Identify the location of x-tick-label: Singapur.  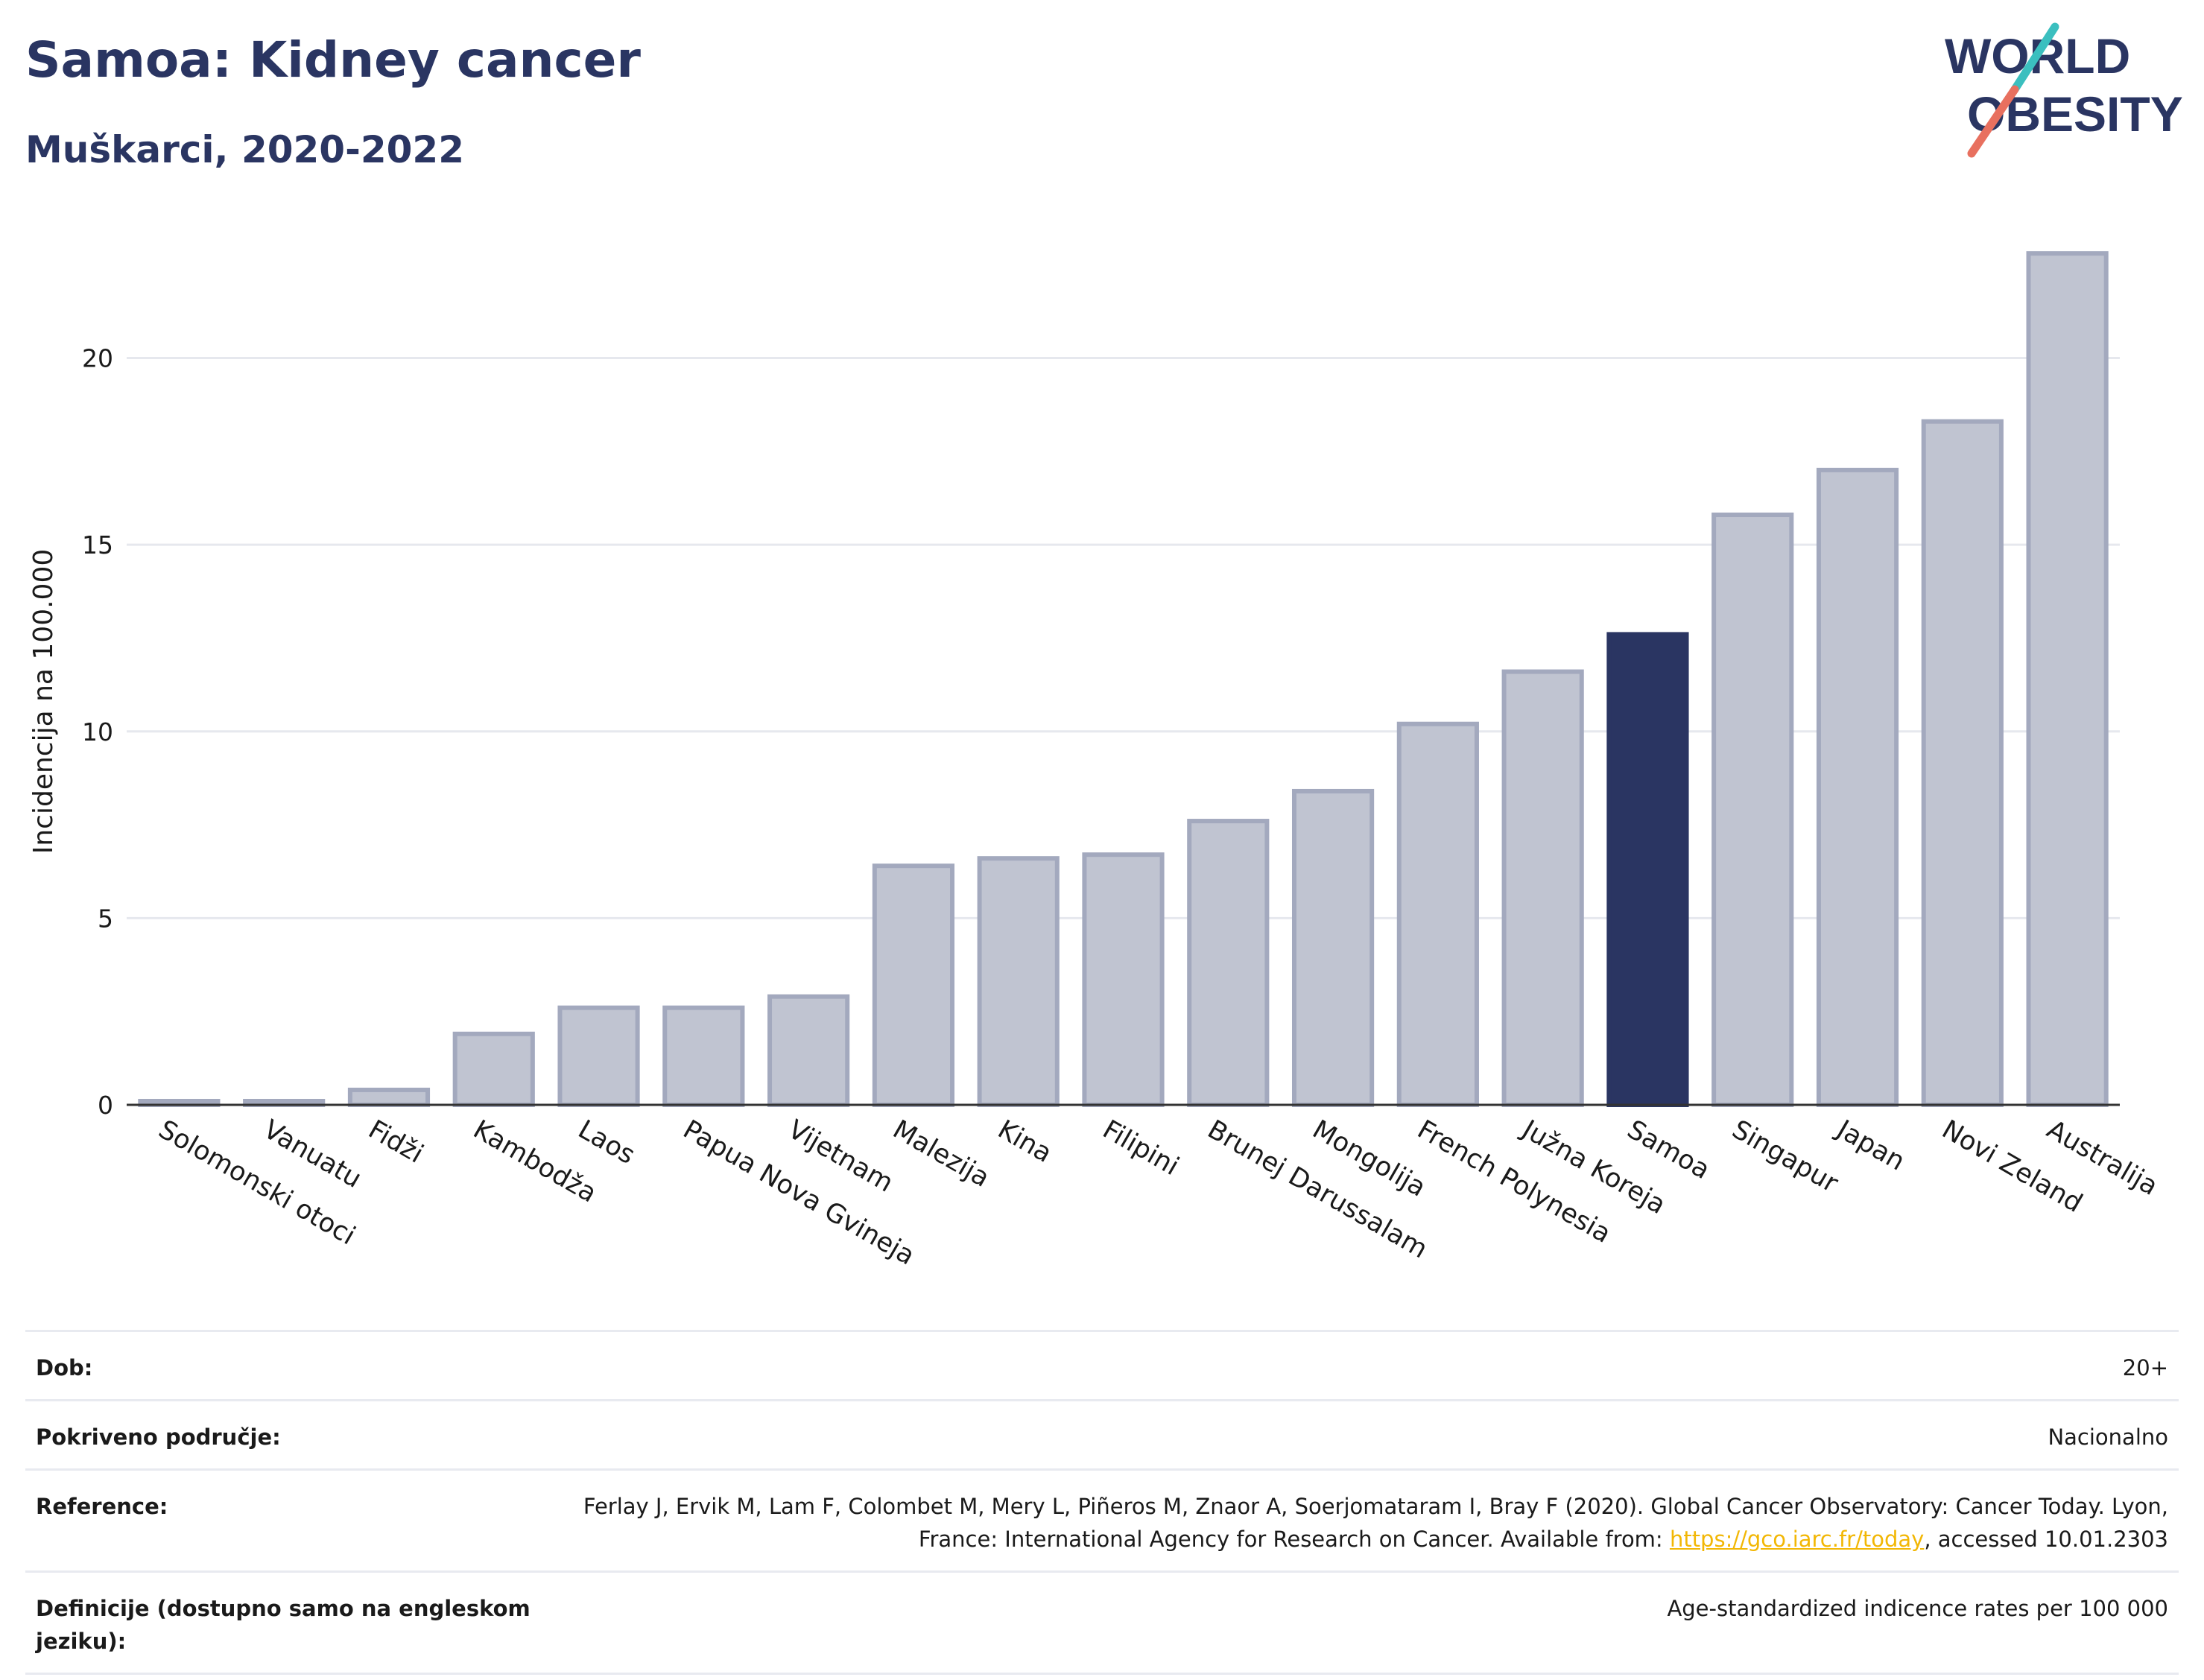
(1785, 1157).